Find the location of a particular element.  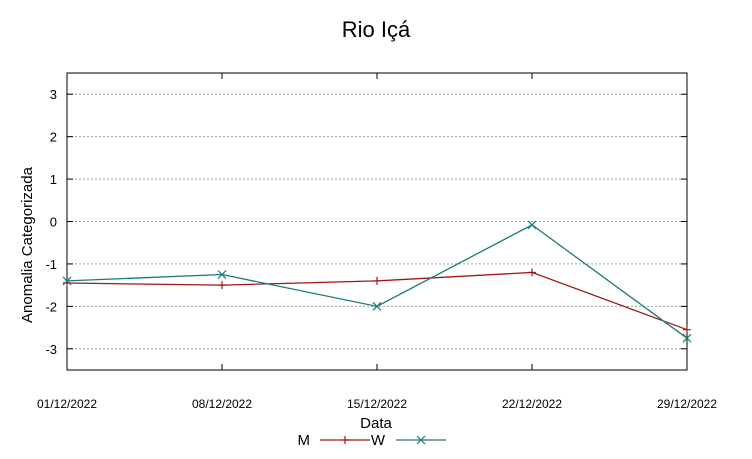

x-tick-label: 22/12/2022 is located at coordinates (532, 404).